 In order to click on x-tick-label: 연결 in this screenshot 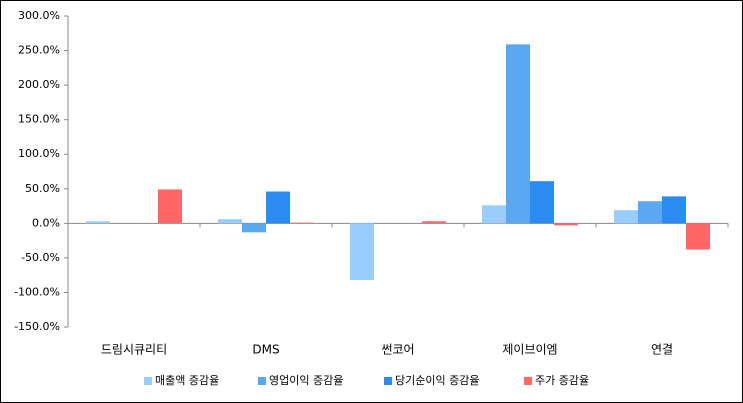, I will do `click(662, 350)`.